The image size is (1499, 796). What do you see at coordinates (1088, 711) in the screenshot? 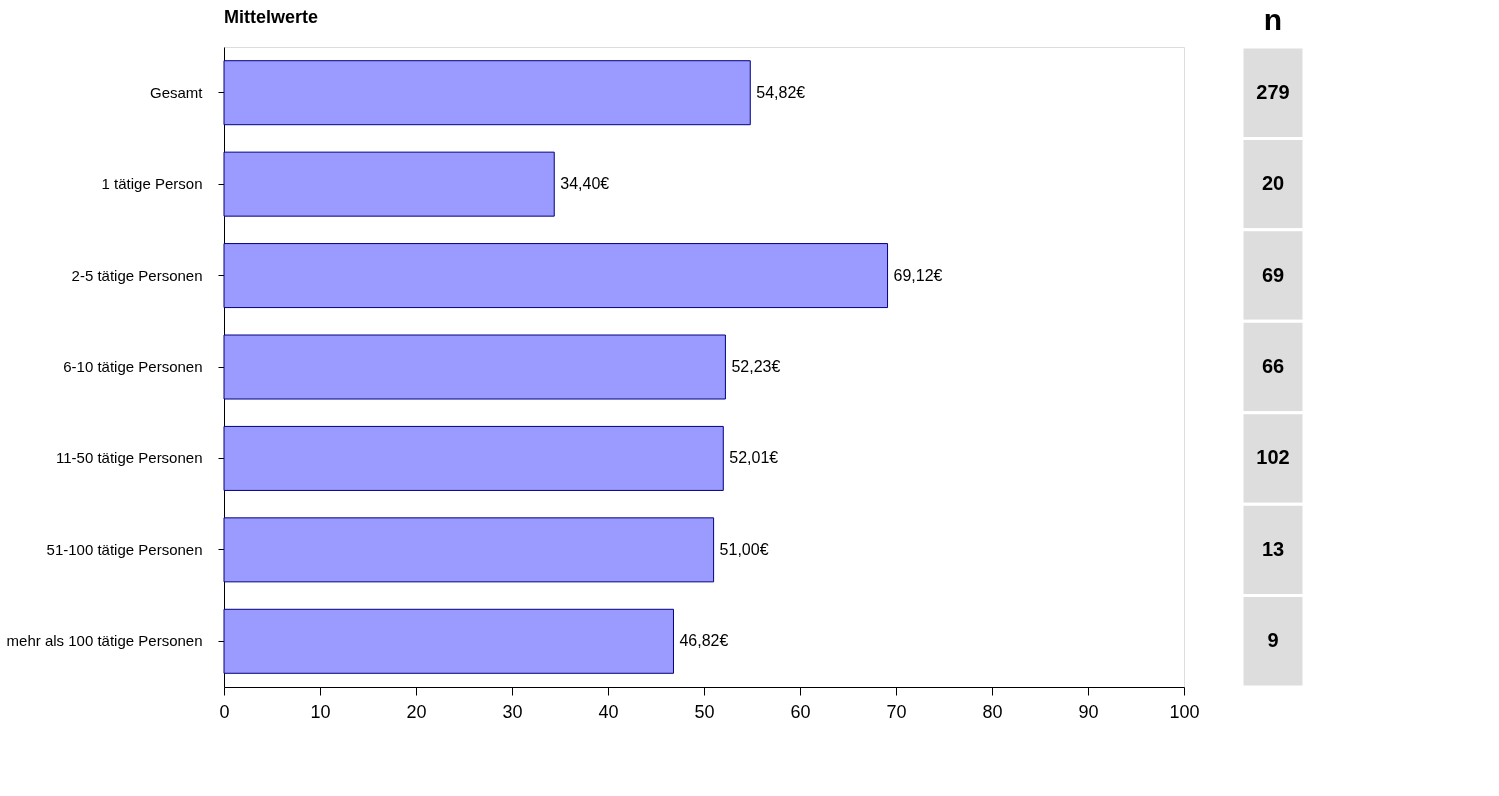
I see `x-tick-label: 90` at bounding box center [1088, 711].